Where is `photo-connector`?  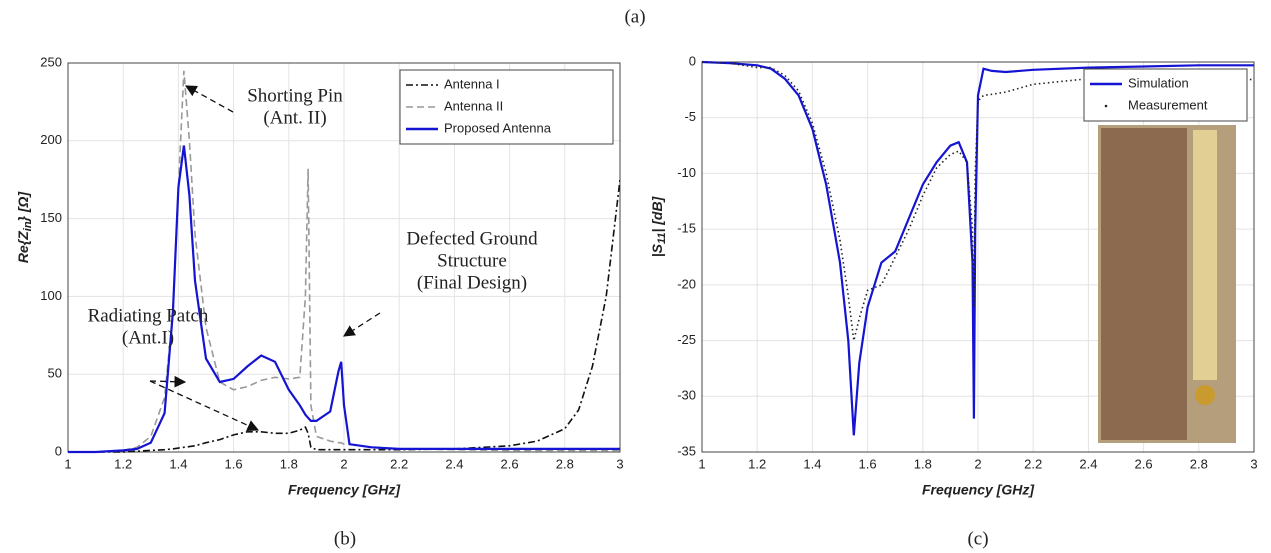
photo-connector is located at coordinates (1205, 395).